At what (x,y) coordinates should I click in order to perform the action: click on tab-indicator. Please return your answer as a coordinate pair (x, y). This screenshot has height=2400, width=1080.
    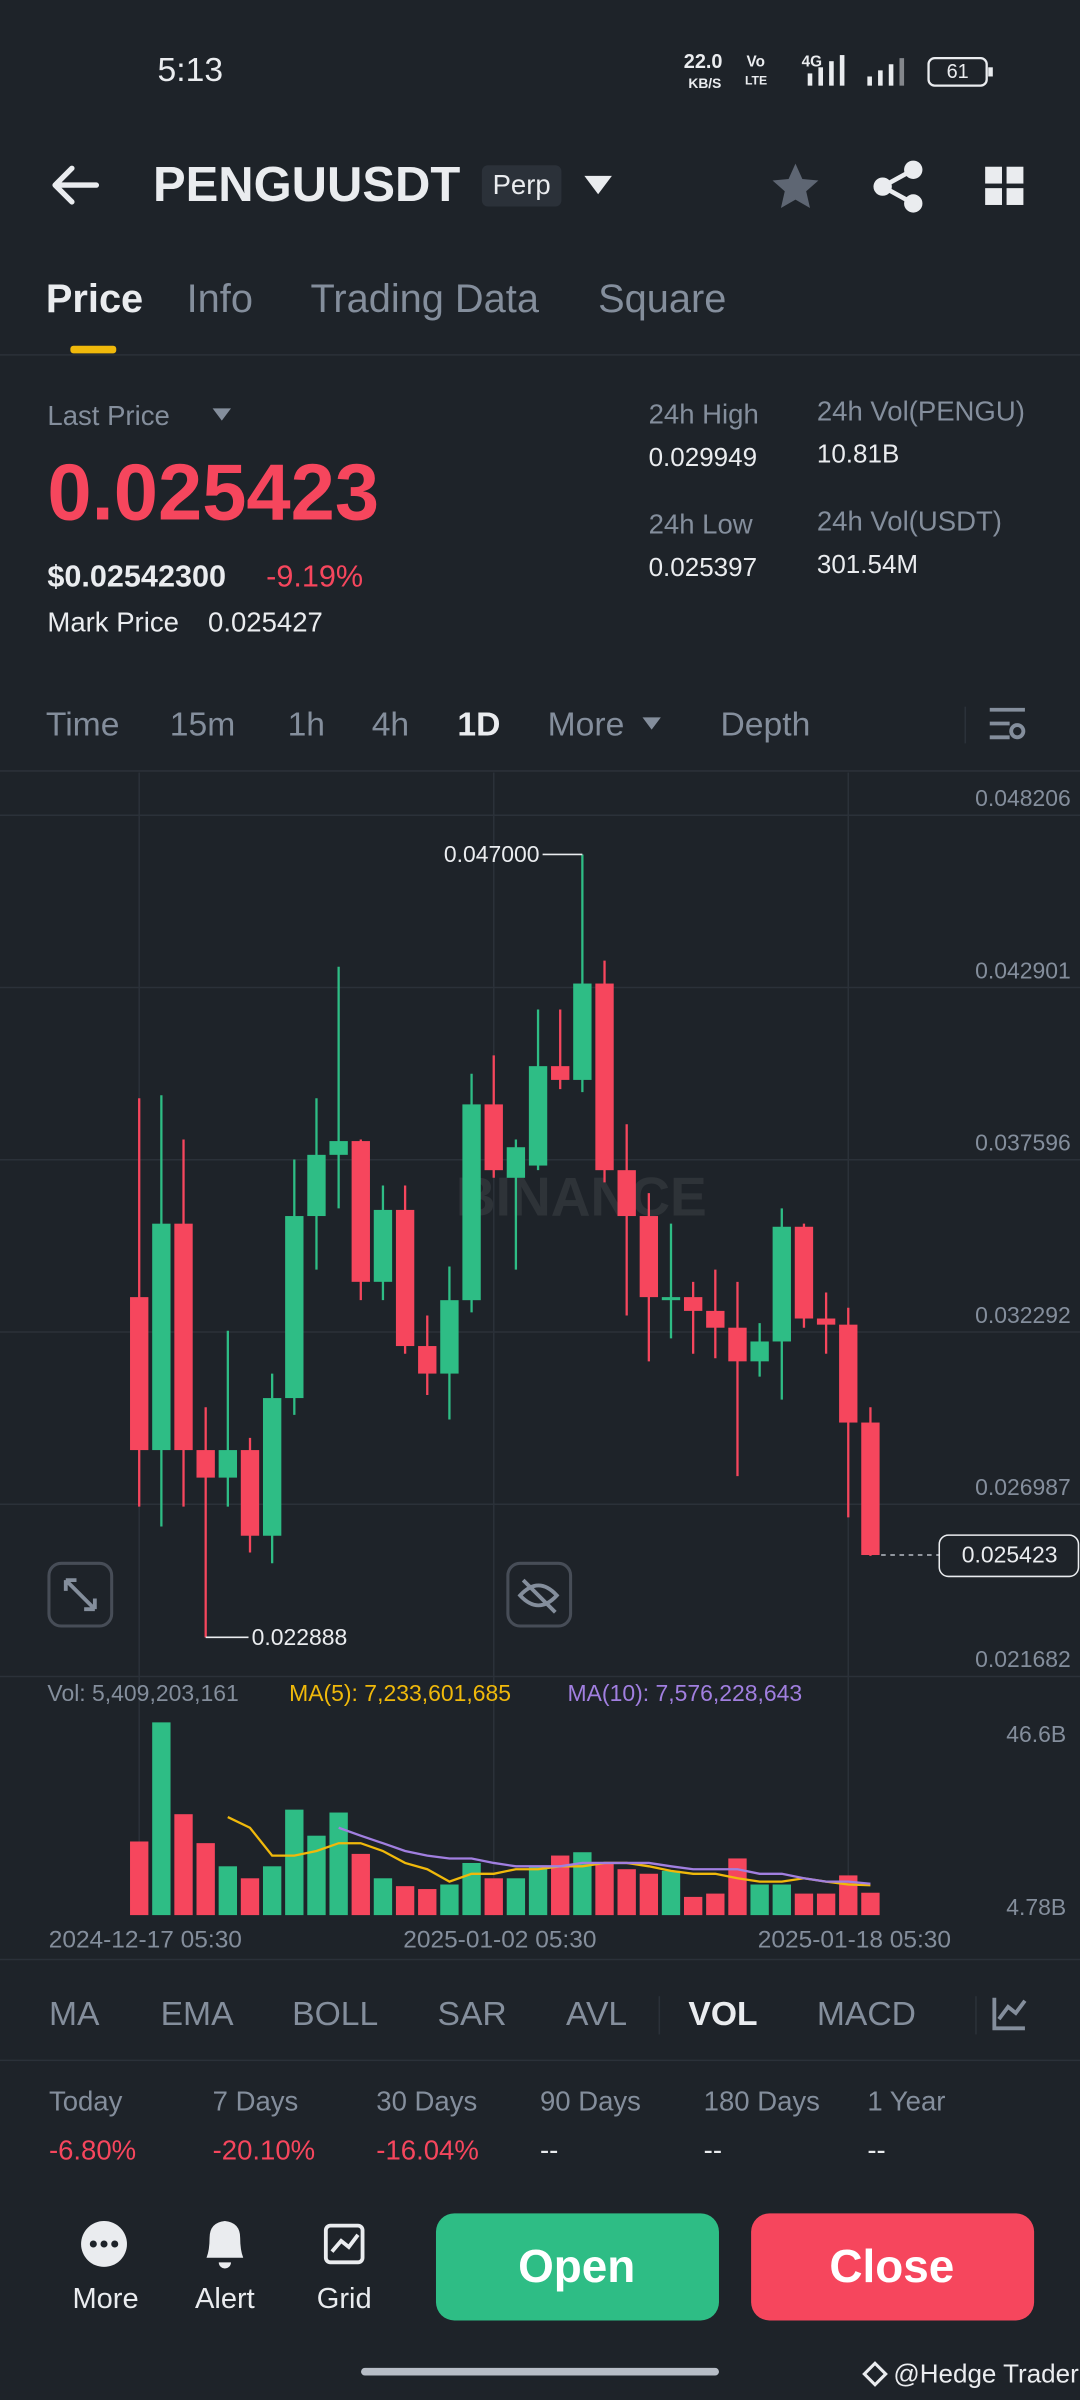
    Looking at the image, I should click on (93, 349).